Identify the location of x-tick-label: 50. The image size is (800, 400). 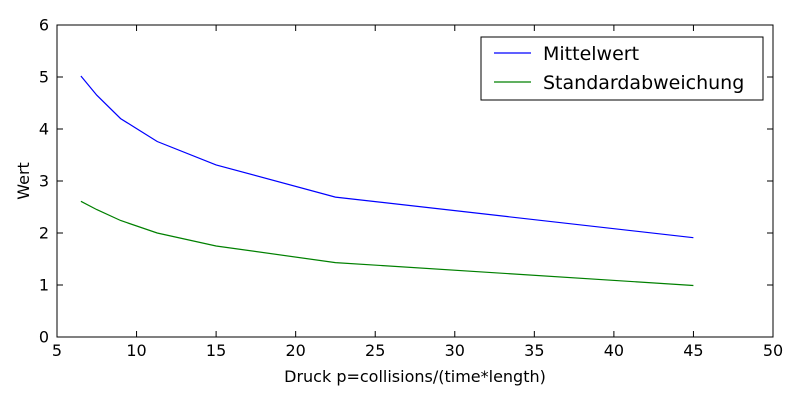
(773, 350).